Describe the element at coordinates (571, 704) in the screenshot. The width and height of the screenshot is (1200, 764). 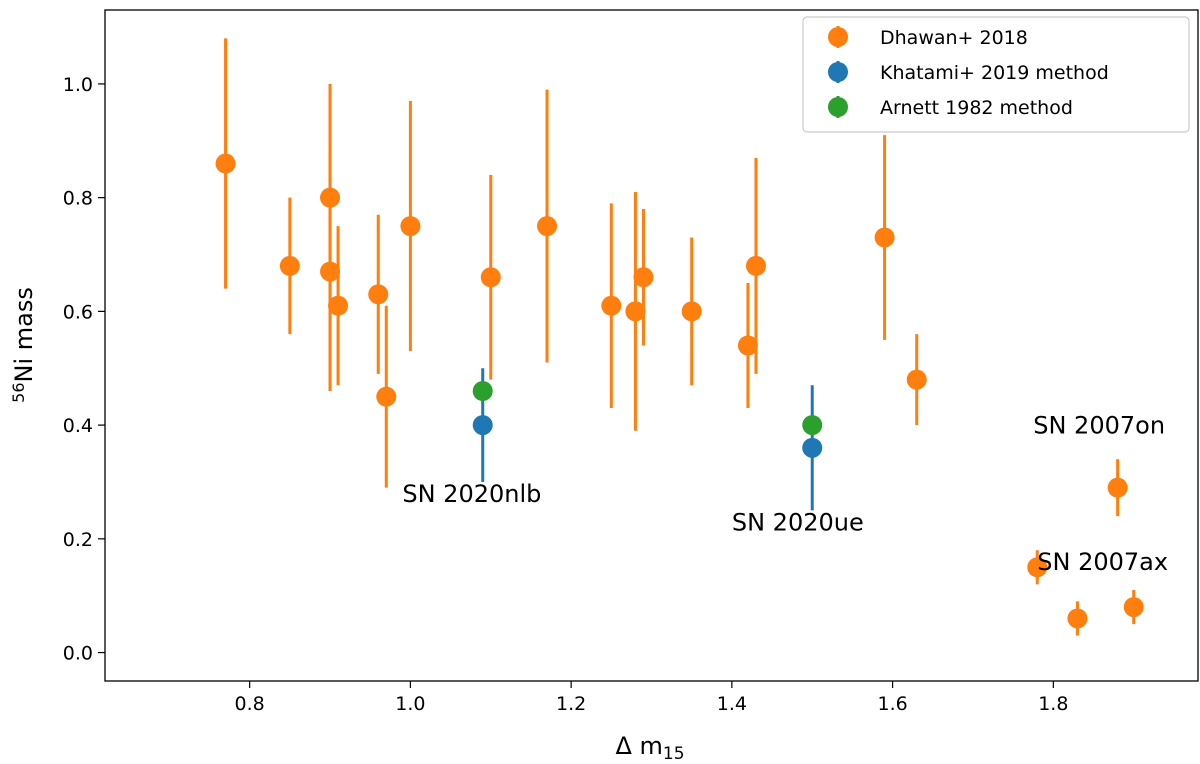
I see `x-tick-label: 1.2` at that location.